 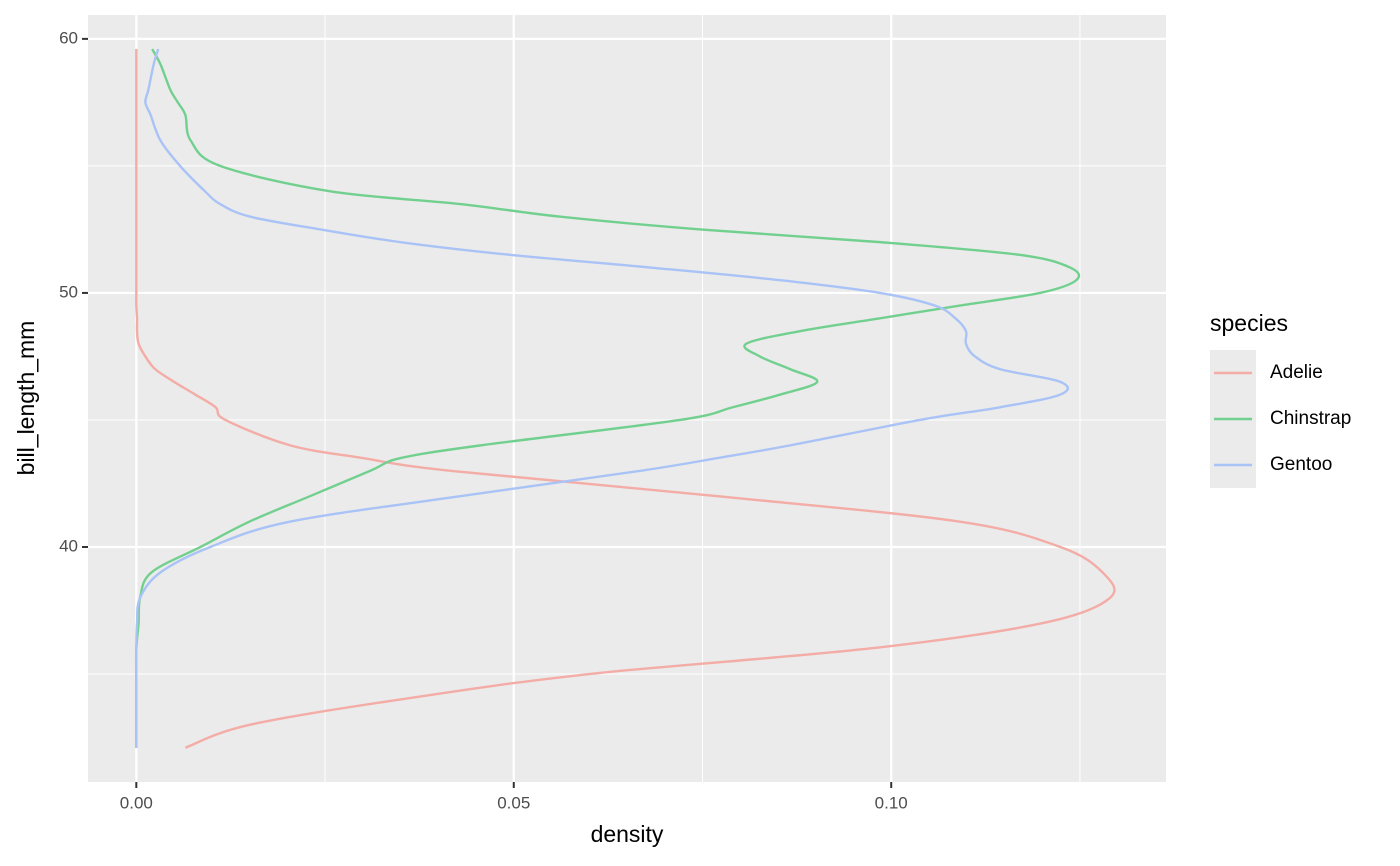 I want to click on legend-label: Gentoo, so click(x=1301, y=464).